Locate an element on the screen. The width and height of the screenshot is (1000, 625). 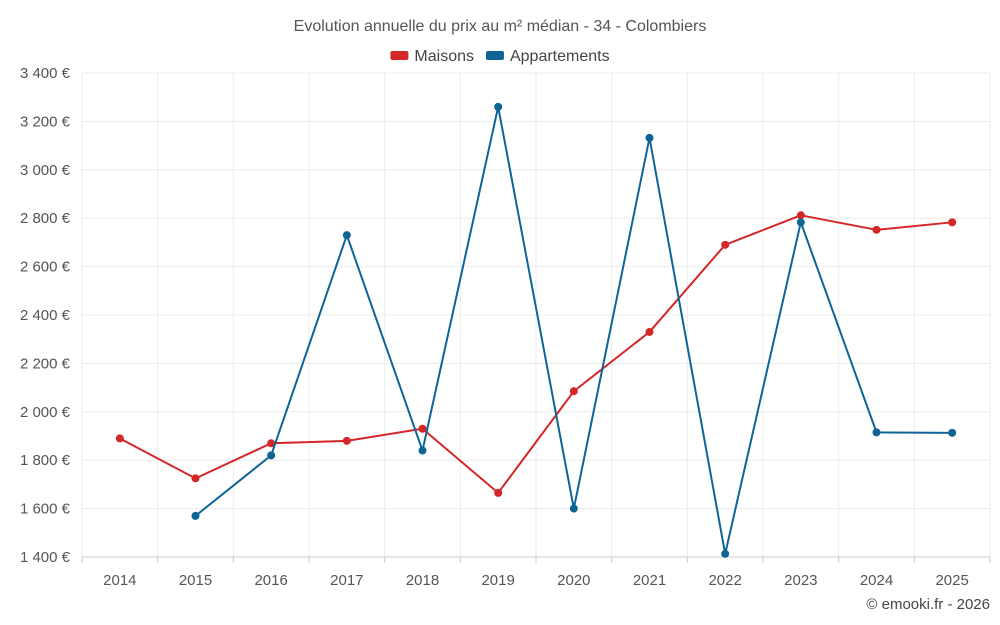
legend-label: Appartements is located at coordinates (560, 56).